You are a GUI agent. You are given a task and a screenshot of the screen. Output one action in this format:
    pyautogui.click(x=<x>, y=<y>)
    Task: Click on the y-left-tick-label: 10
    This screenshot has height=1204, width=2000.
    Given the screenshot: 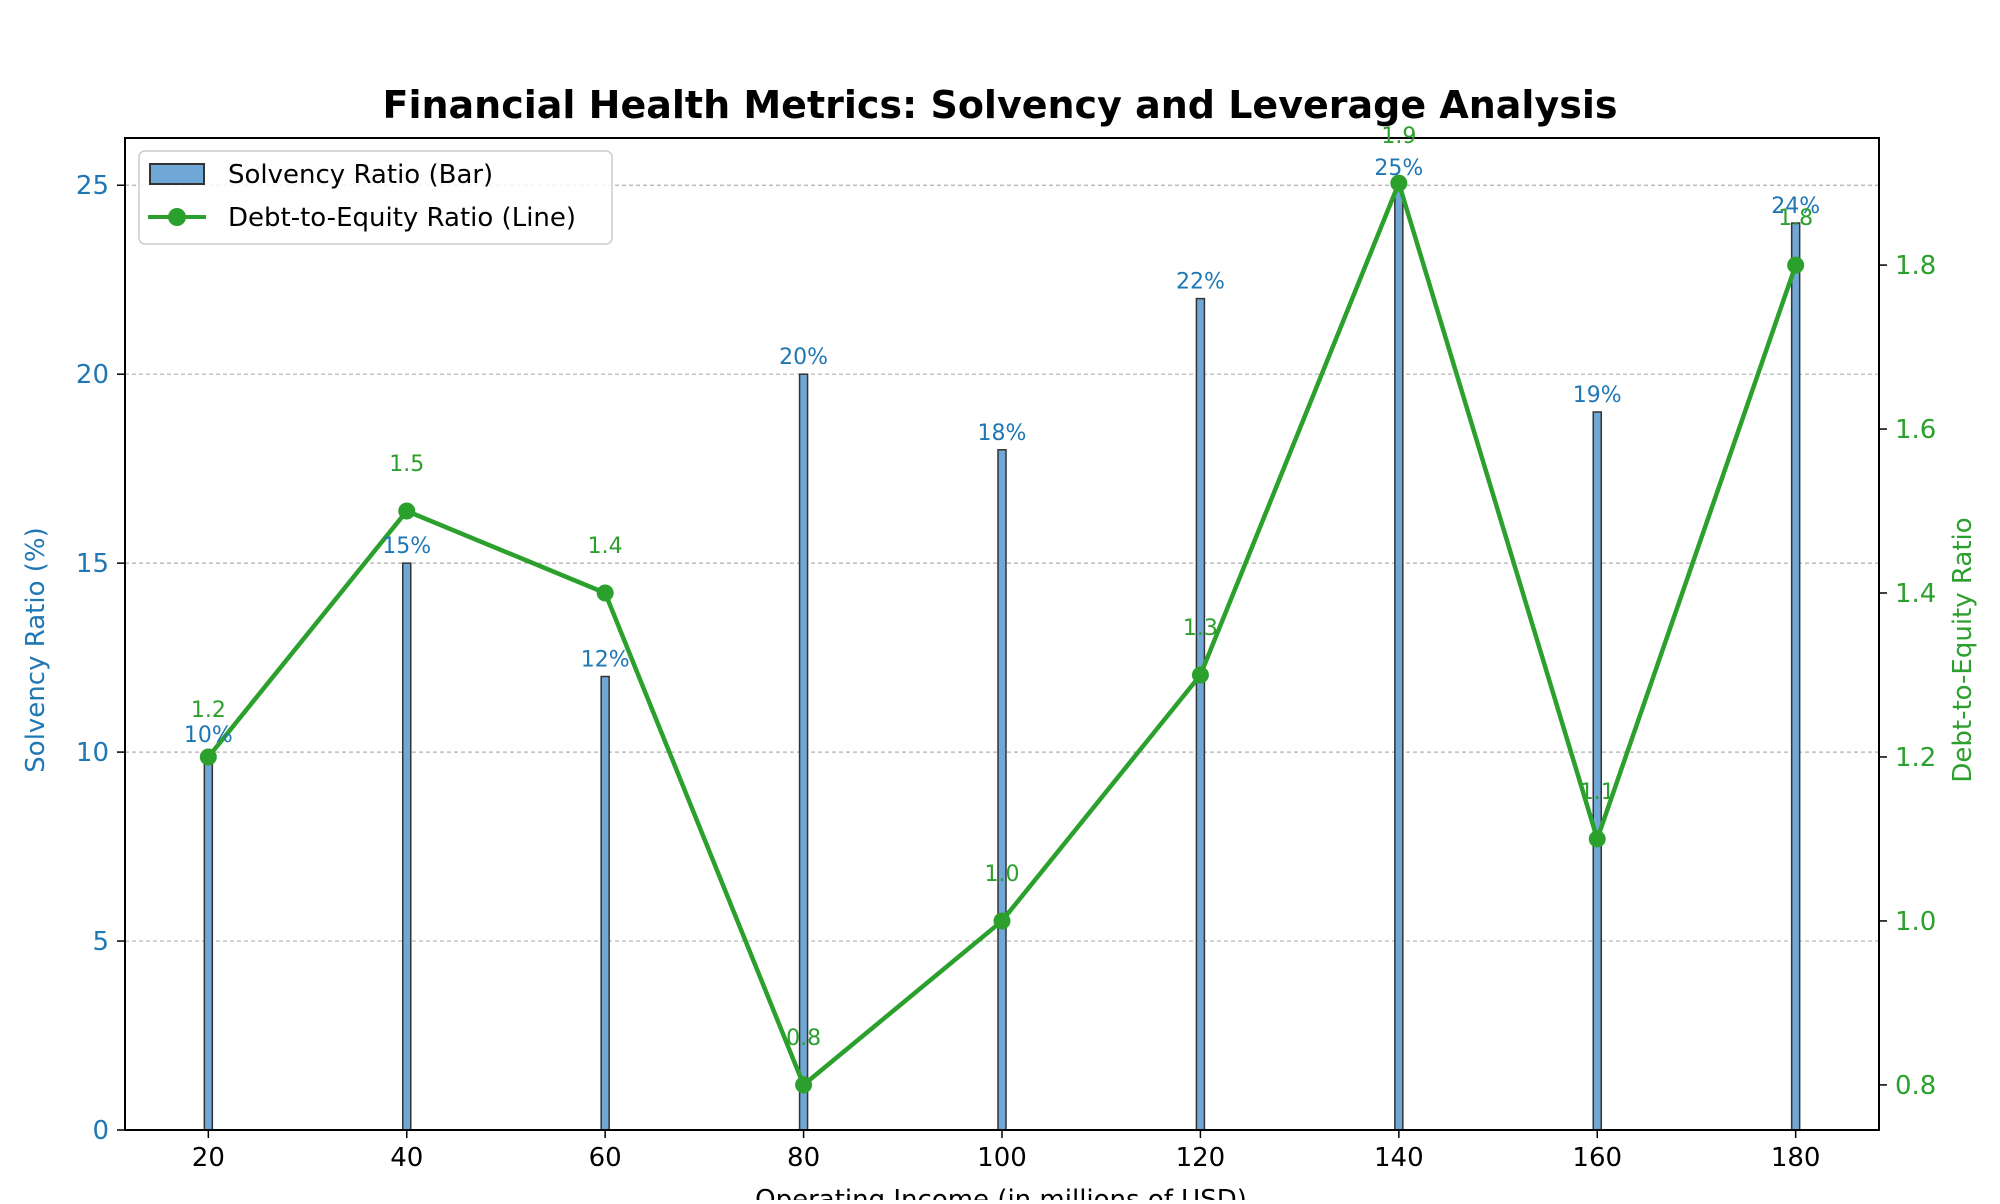 What is the action you would take?
    pyautogui.click(x=92, y=753)
    